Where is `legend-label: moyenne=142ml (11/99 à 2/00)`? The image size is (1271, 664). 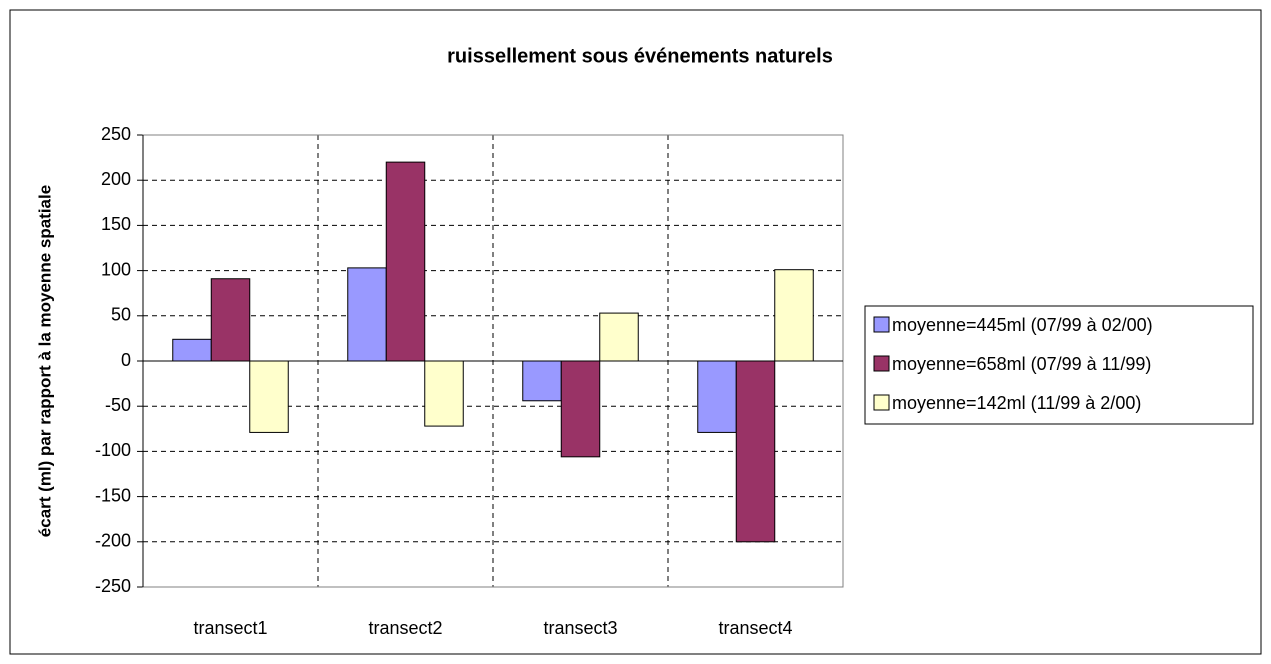 legend-label: moyenne=142ml (11/99 à 2/00) is located at coordinates (1016, 403).